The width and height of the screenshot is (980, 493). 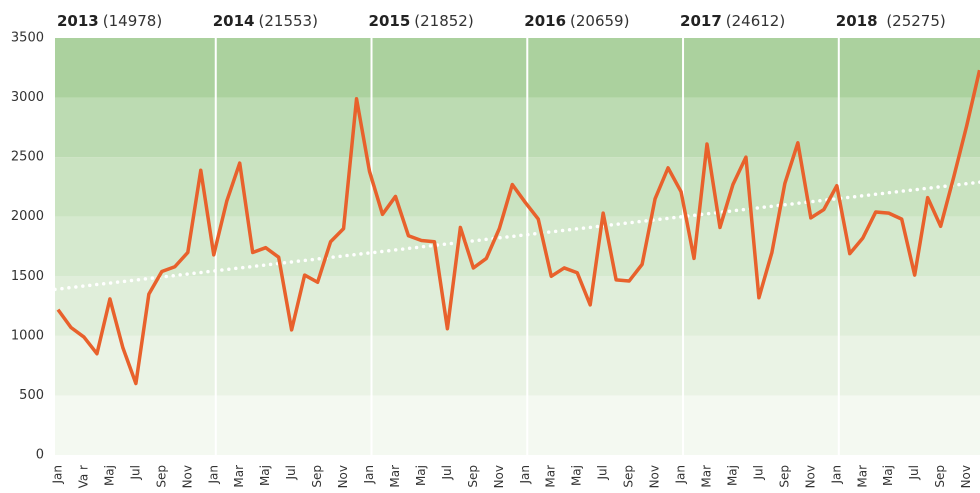 I want to click on year: 2018, so click(x=857, y=21).